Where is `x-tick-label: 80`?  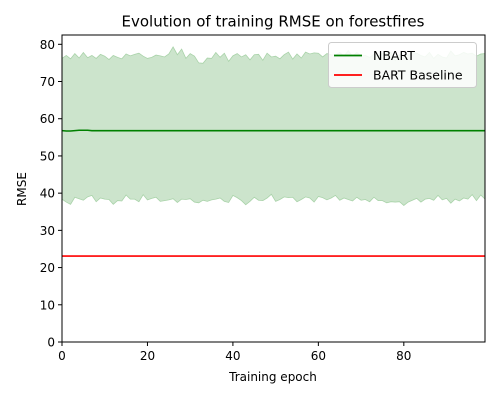 x-tick-label: 80 is located at coordinates (403, 356).